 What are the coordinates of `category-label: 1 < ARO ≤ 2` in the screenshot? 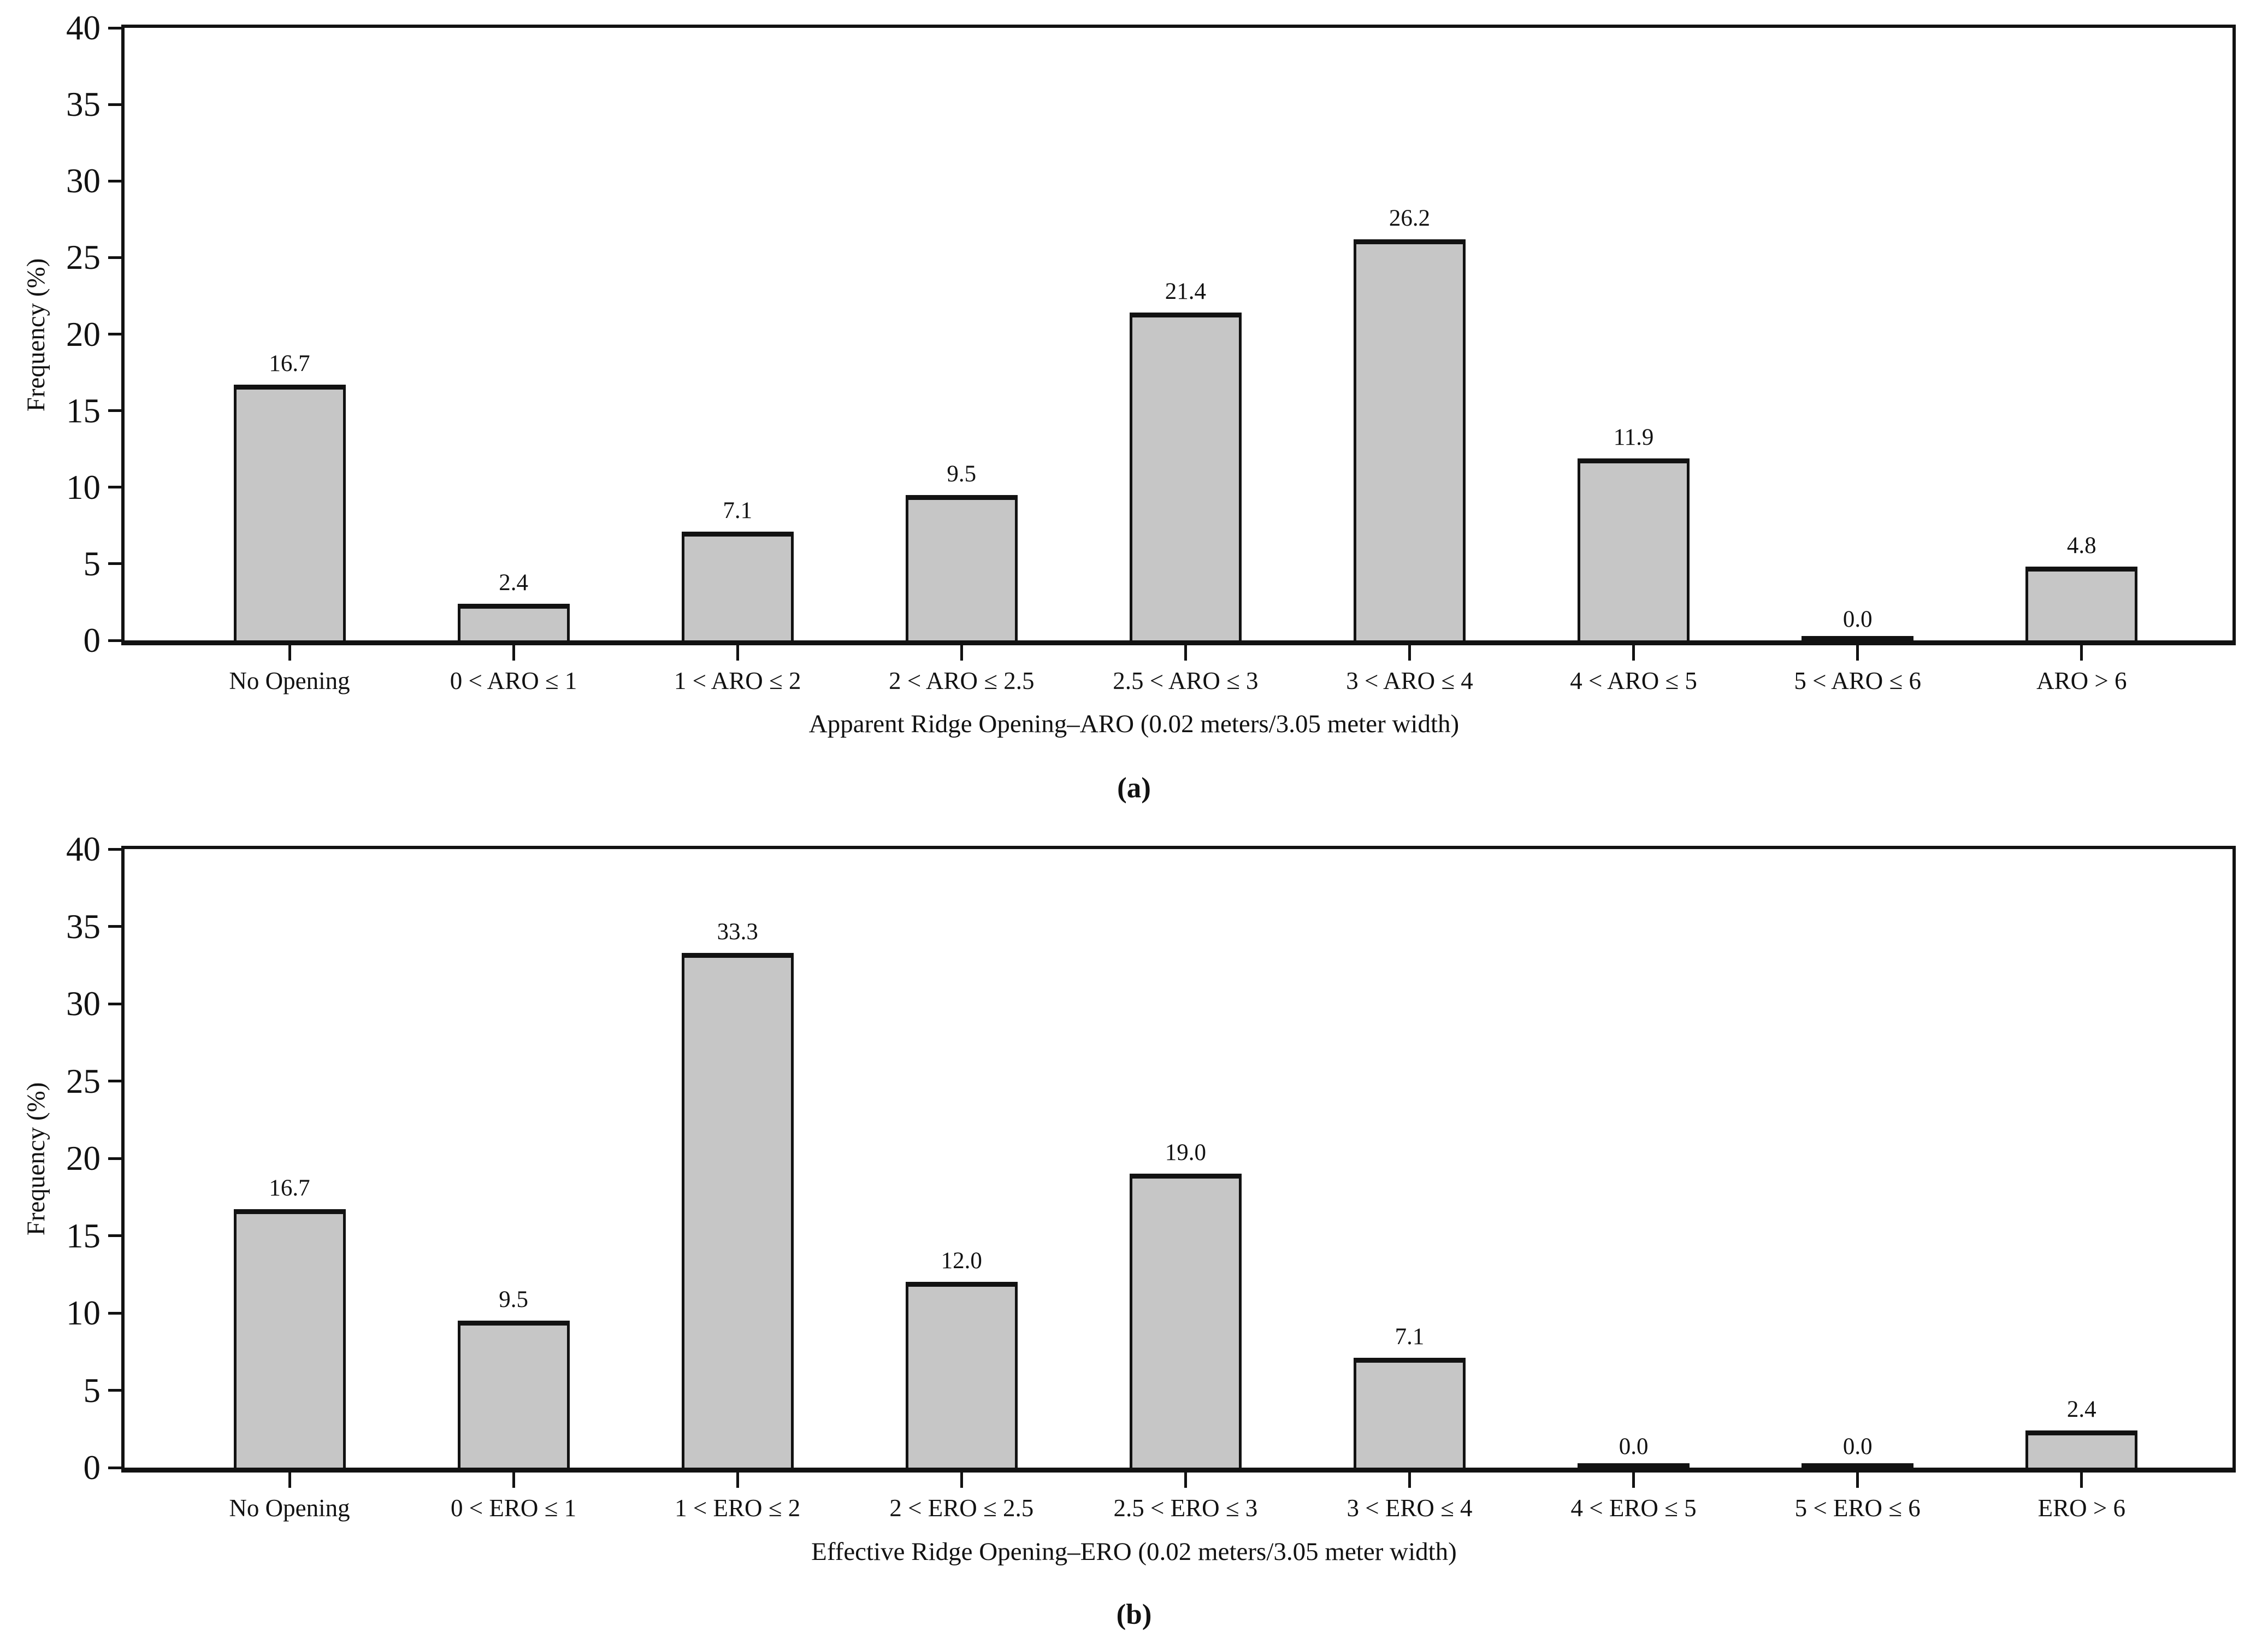 It's located at (737, 680).